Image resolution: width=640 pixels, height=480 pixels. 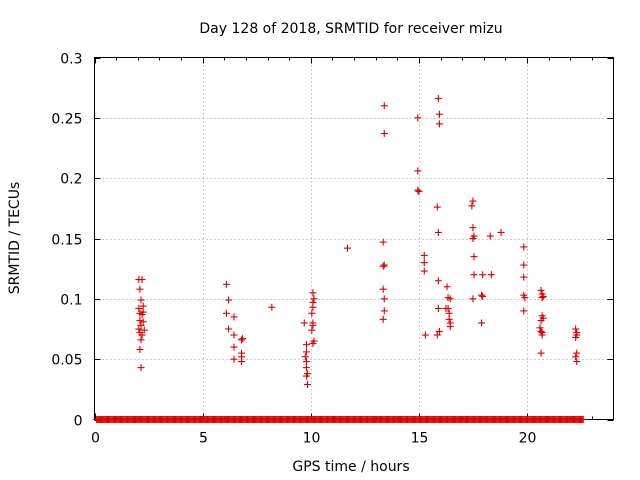 What do you see at coordinates (95, 439) in the screenshot?
I see `x-tick-label: 0` at bounding box center [95, 439].